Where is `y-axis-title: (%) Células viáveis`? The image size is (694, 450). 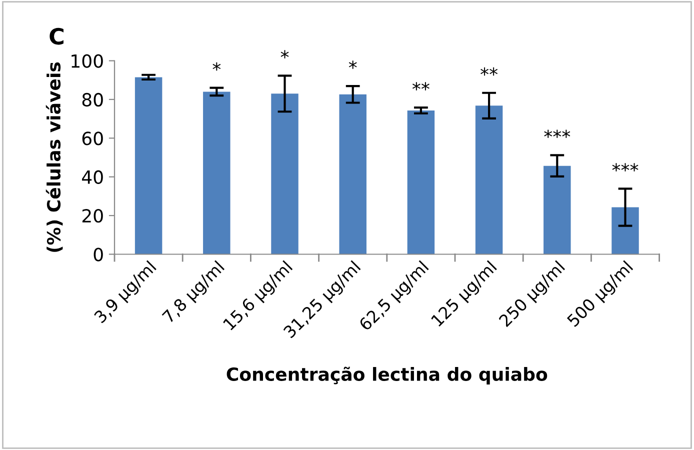 y-axis-title: (%) Células viáveis is located at coordinates (54, 157).